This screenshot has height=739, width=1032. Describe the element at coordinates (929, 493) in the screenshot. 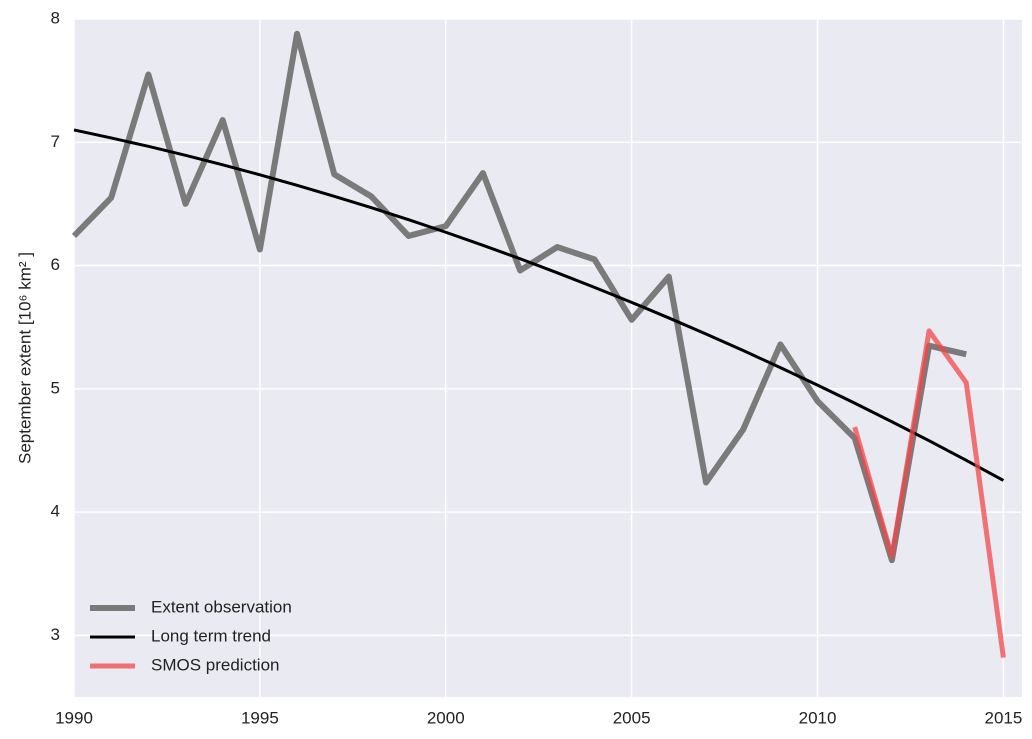

I see `series-line` at that location.